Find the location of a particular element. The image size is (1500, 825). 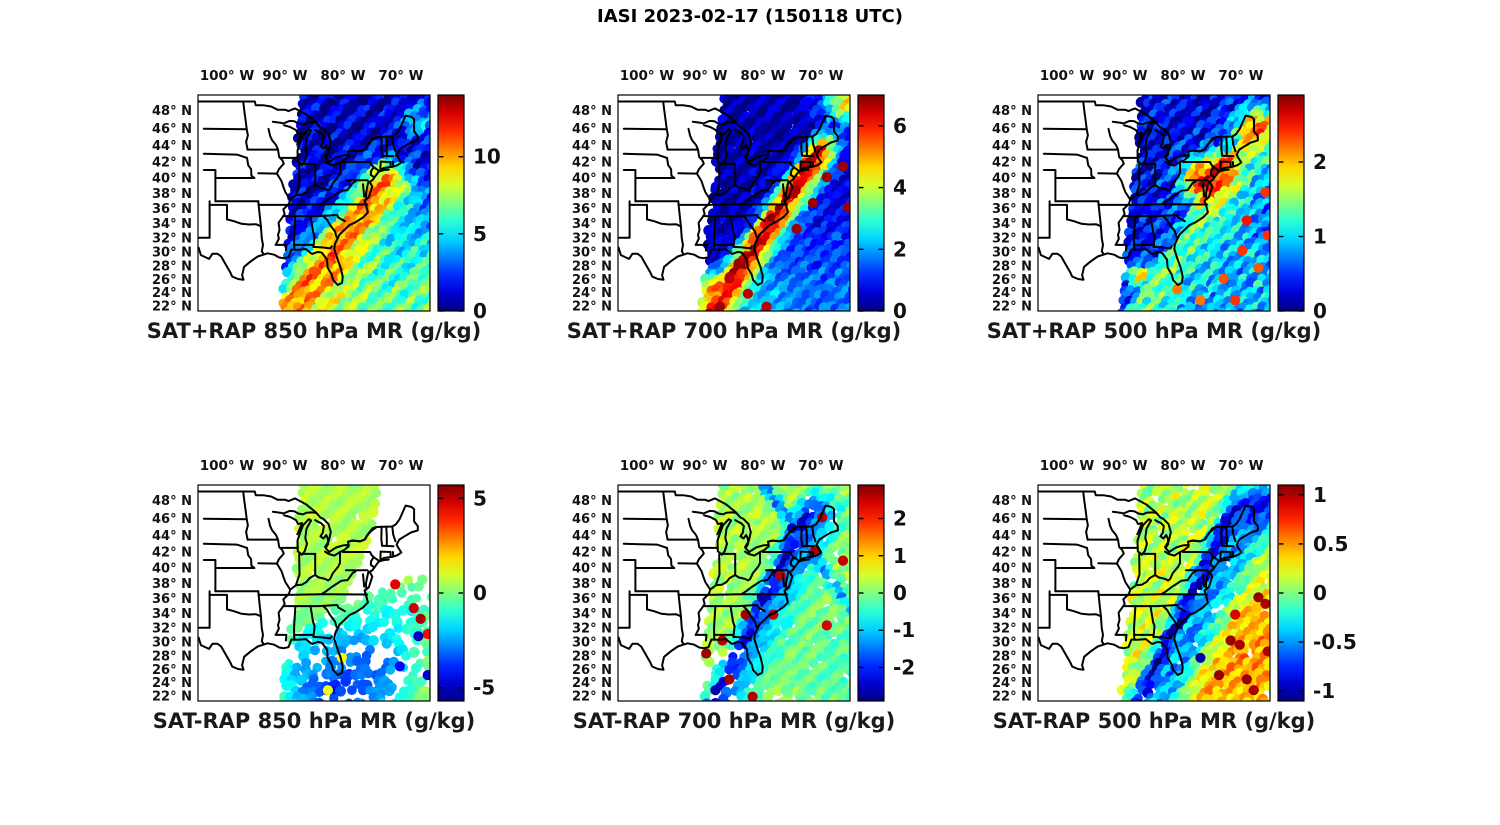

panel-title-sat-minus-rap-850: SAT-RAP 850 hPa MR (g/kg) is located at coordinates (314, 721).